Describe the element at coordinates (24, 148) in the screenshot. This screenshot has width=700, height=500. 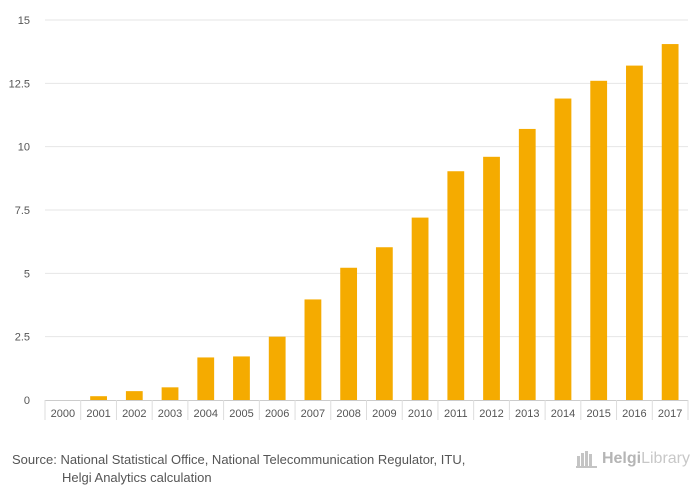
I see `y-tick-label: 10` at that location.